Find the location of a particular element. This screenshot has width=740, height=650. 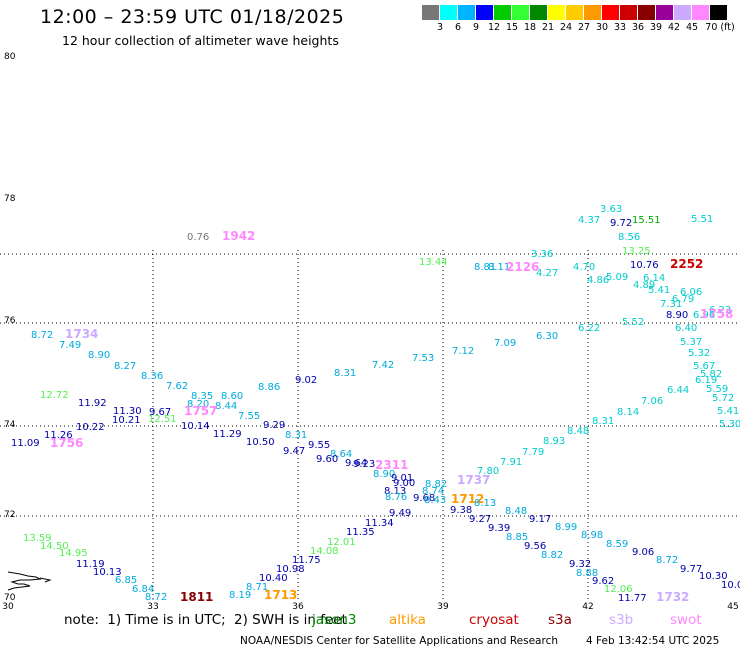

scale-label: 45 is located at coordinates (692, 27).